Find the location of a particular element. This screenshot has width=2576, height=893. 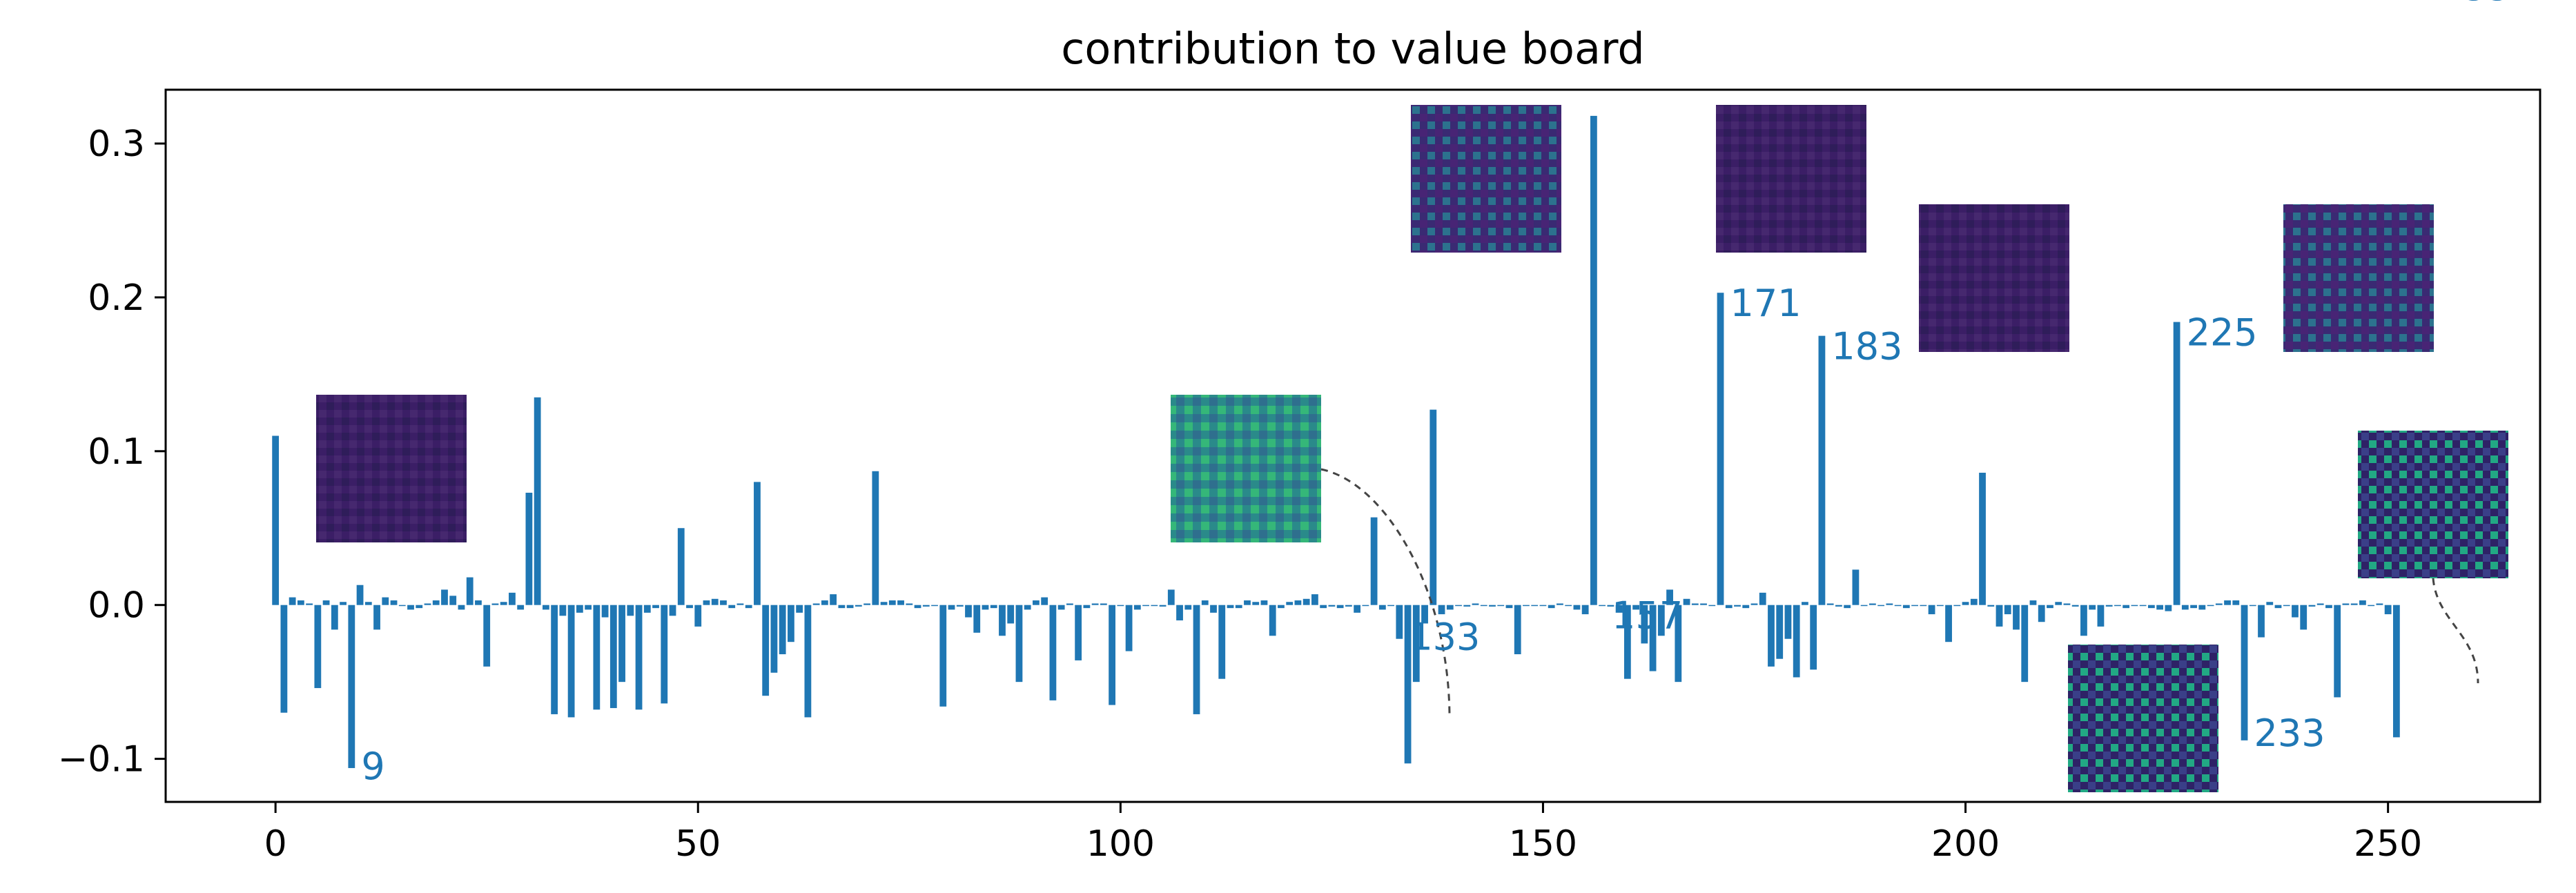

y-tick-label: 0.1 is located at coordinates (116, 452).